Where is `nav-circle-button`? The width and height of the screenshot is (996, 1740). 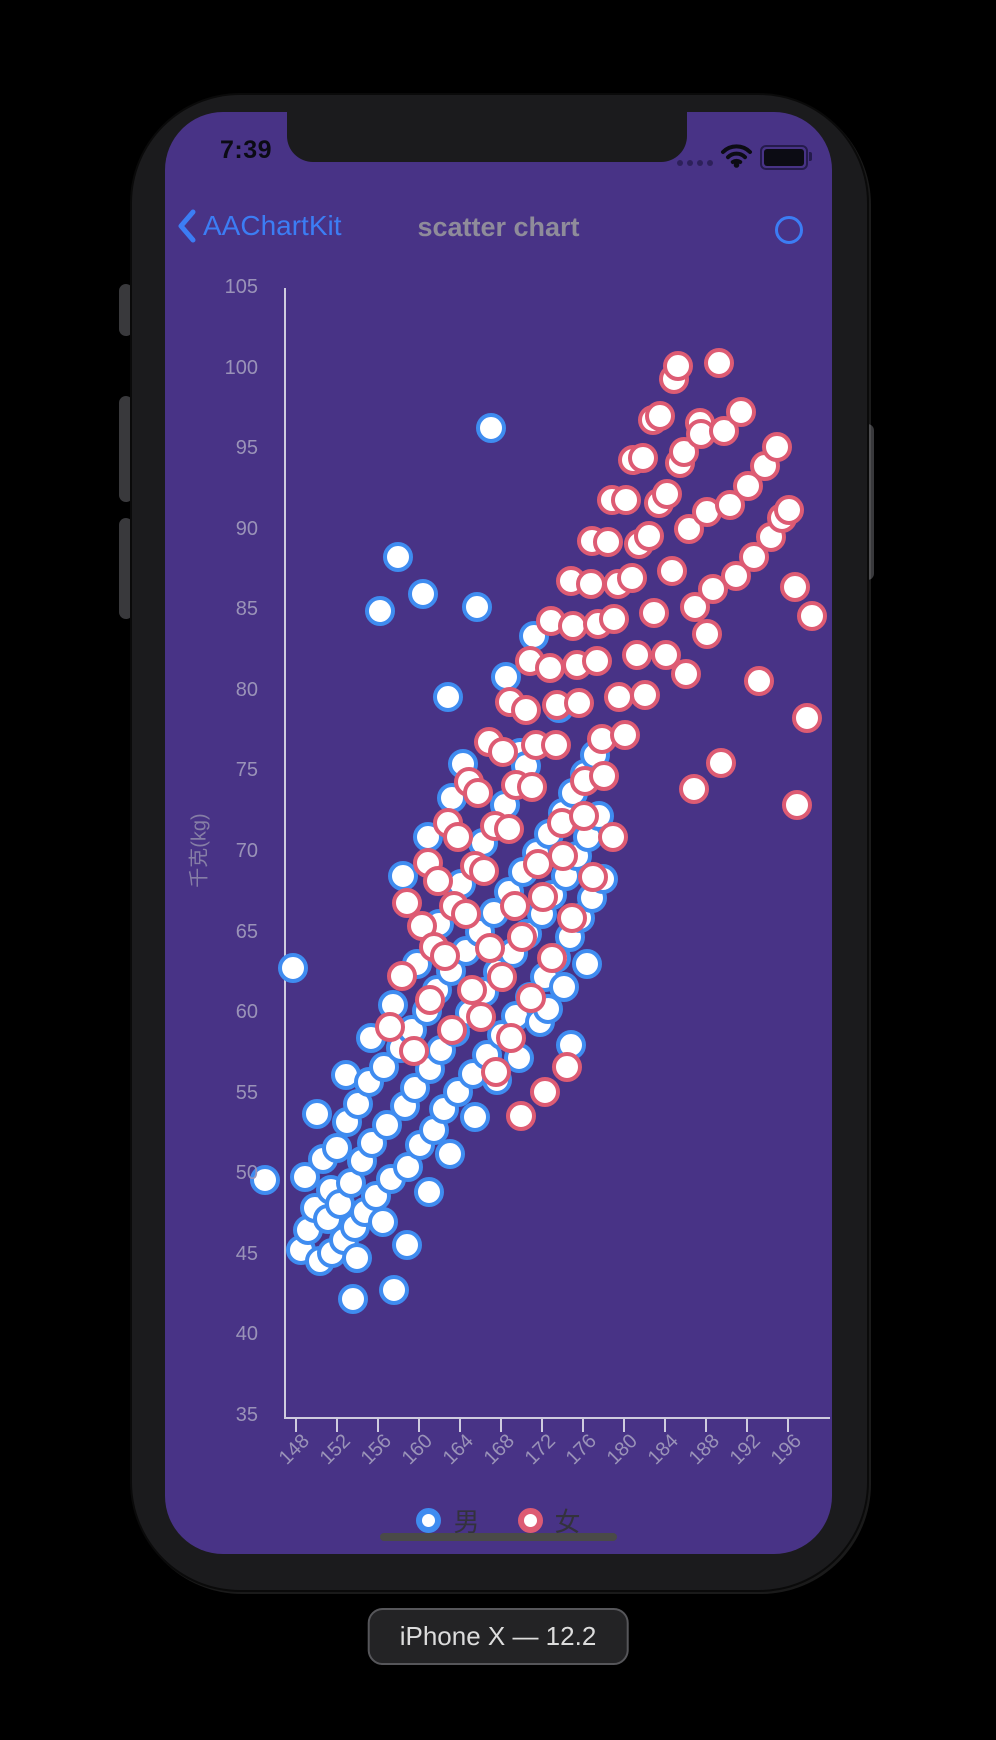 nav-circle-button is located at coordinates (789, 230).